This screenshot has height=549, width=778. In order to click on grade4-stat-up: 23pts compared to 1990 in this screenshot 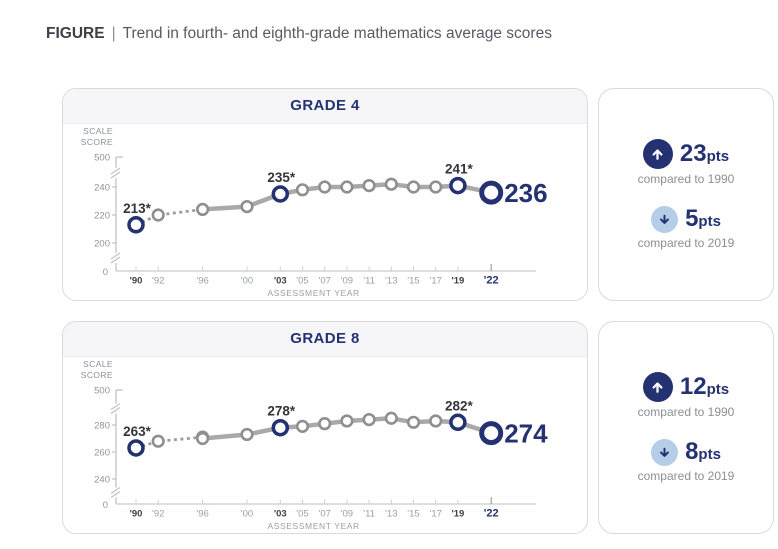, I will do `click(686, 162)`.